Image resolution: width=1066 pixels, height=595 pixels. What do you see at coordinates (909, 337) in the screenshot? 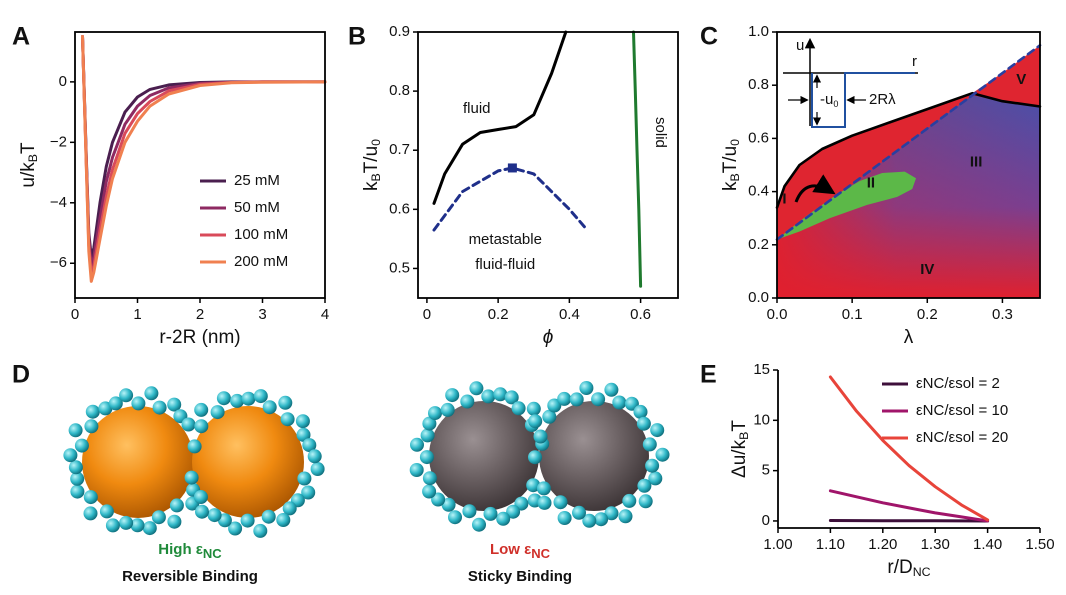
I see `label-part: λ` at bounding box center [909, 337].